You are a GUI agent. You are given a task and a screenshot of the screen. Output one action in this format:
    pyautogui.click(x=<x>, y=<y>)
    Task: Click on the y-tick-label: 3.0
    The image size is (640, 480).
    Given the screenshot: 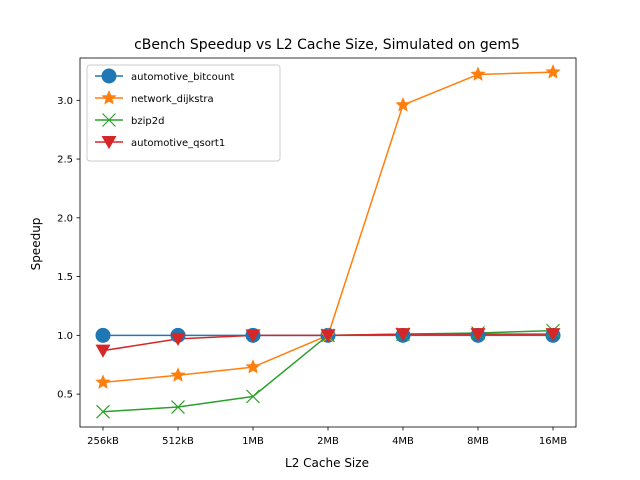 What is the action you would take?
    pyautogui.click(x=65, y=101)
    